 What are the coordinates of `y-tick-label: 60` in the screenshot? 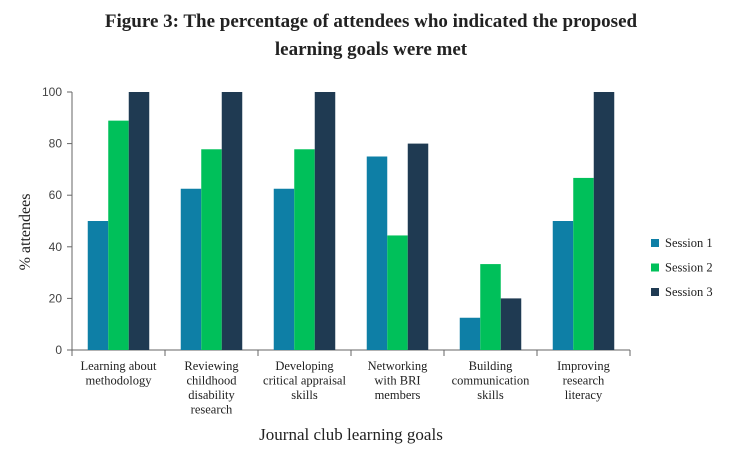 It's located at (56, 195).